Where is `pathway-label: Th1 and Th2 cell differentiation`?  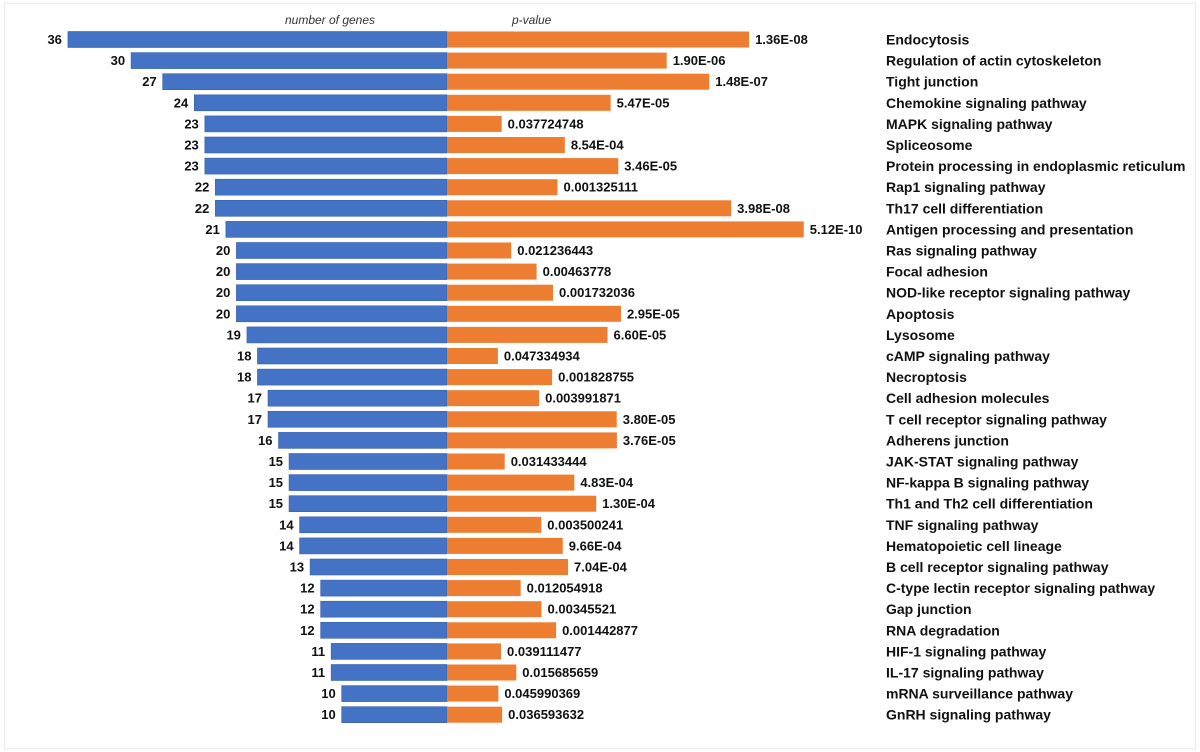
pathway-label: Th1 and Th2 cell differentiation is located at coordinates (989, 504).